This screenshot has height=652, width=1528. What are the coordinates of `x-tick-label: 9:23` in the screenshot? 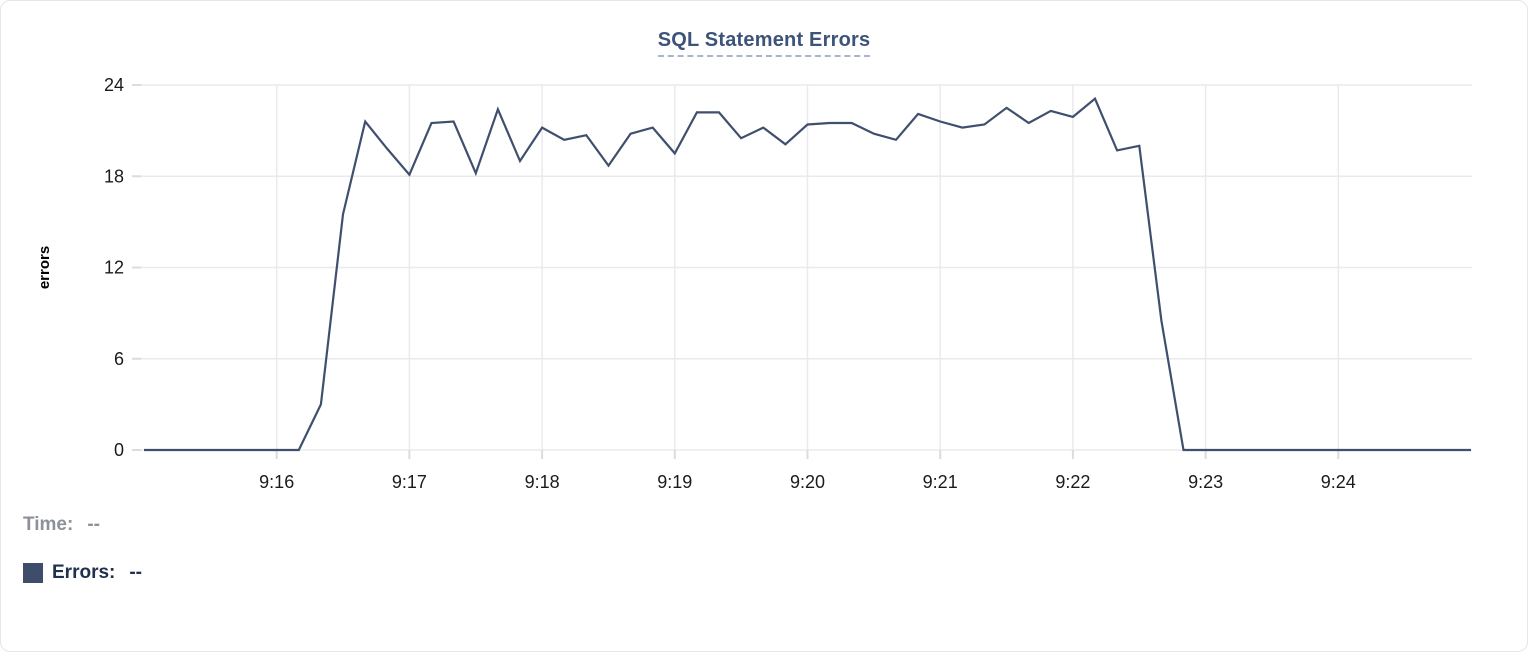 It's located at (1205, 482).